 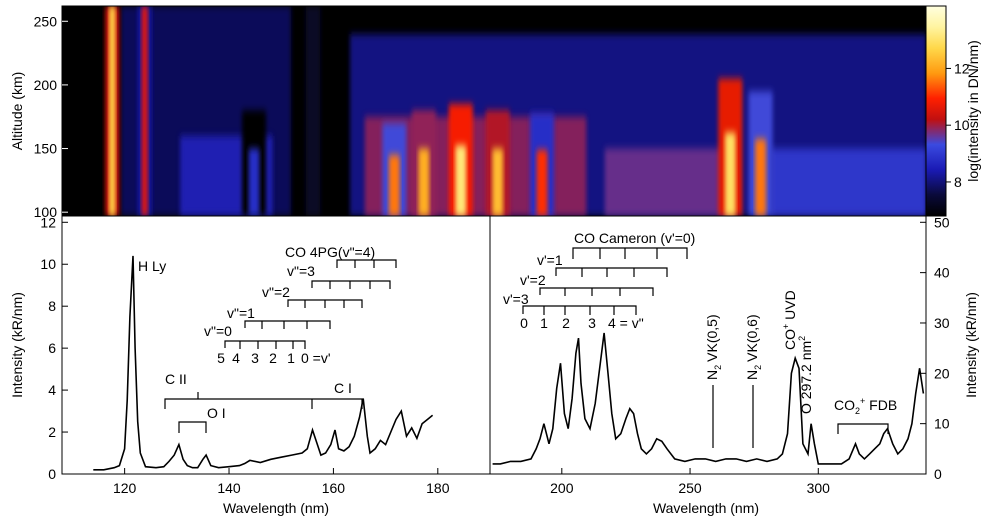 What do you see at coordinates (48, 222) in the screenshot?
I see `y-tick-label: 12` at bounding box center [48, 222].